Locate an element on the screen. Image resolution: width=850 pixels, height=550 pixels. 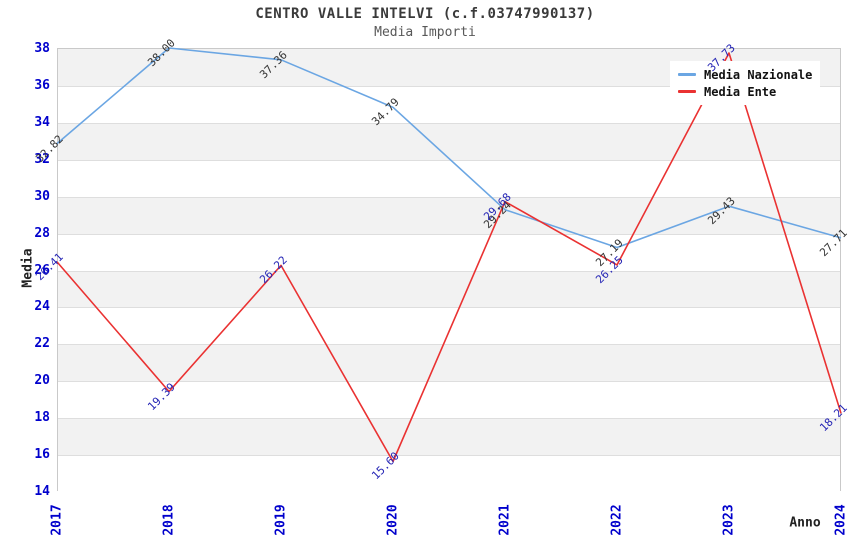
x-tick-label: 2022 is located at coordinates (617, 520).